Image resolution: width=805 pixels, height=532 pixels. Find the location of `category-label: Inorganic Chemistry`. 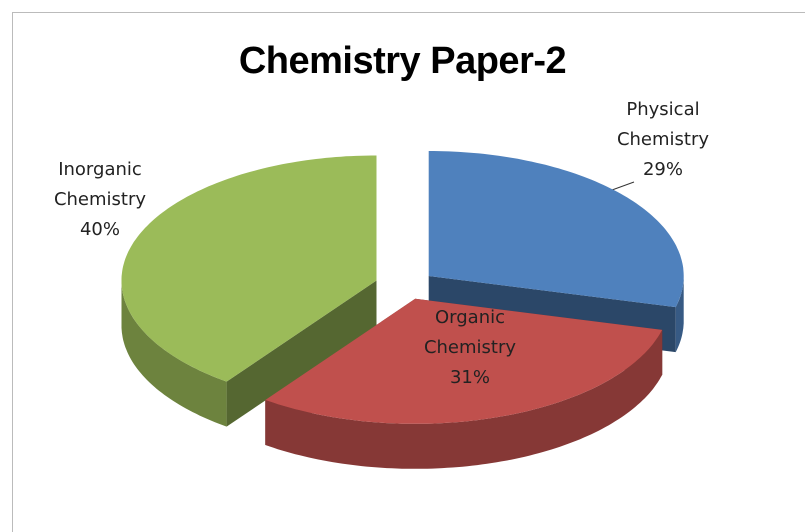

category-label: Inorganic Chemistry is located at coordinates (100, 184).